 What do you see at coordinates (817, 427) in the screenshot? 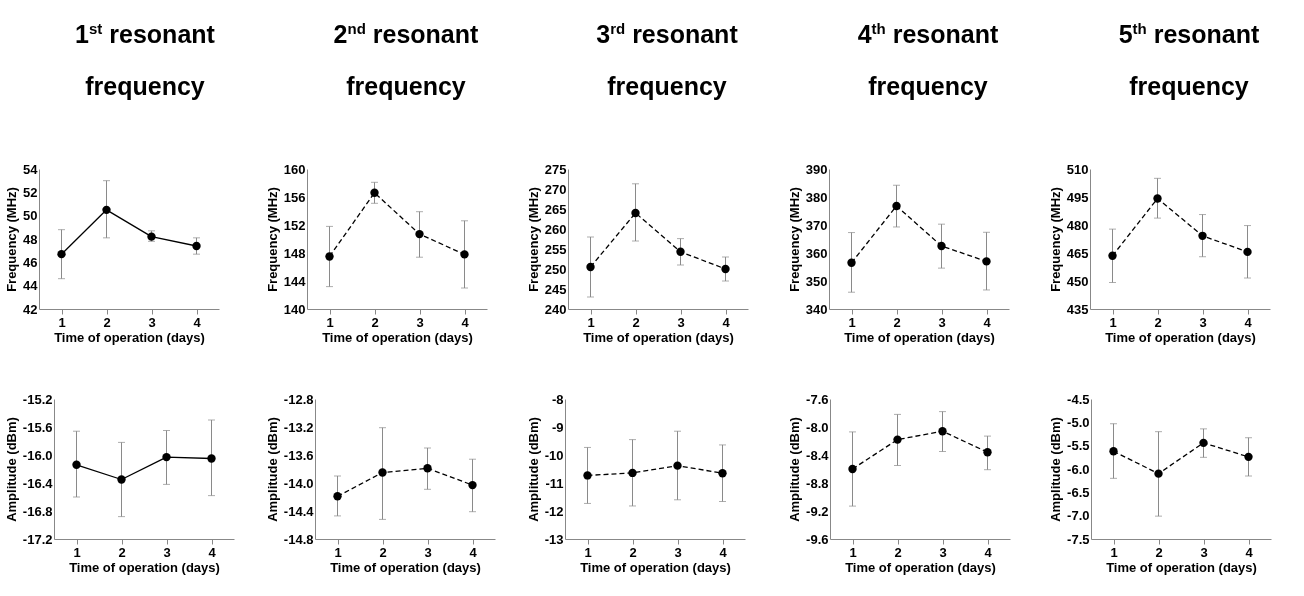
I see `y-tick-label: -8.0` at bounding box center [817, 427].